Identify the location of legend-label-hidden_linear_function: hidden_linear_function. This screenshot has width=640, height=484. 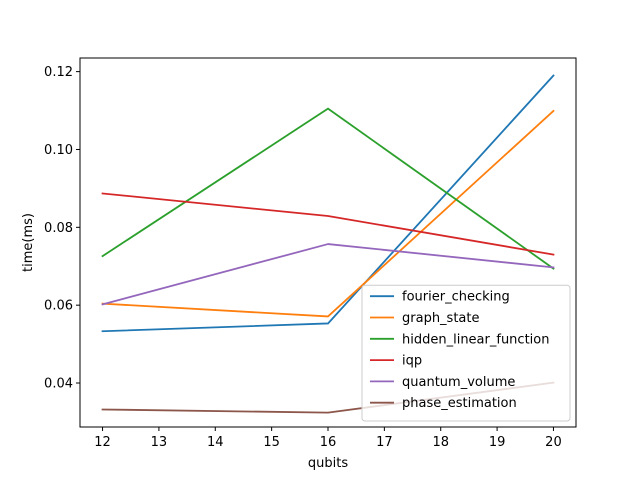
(475, 339).